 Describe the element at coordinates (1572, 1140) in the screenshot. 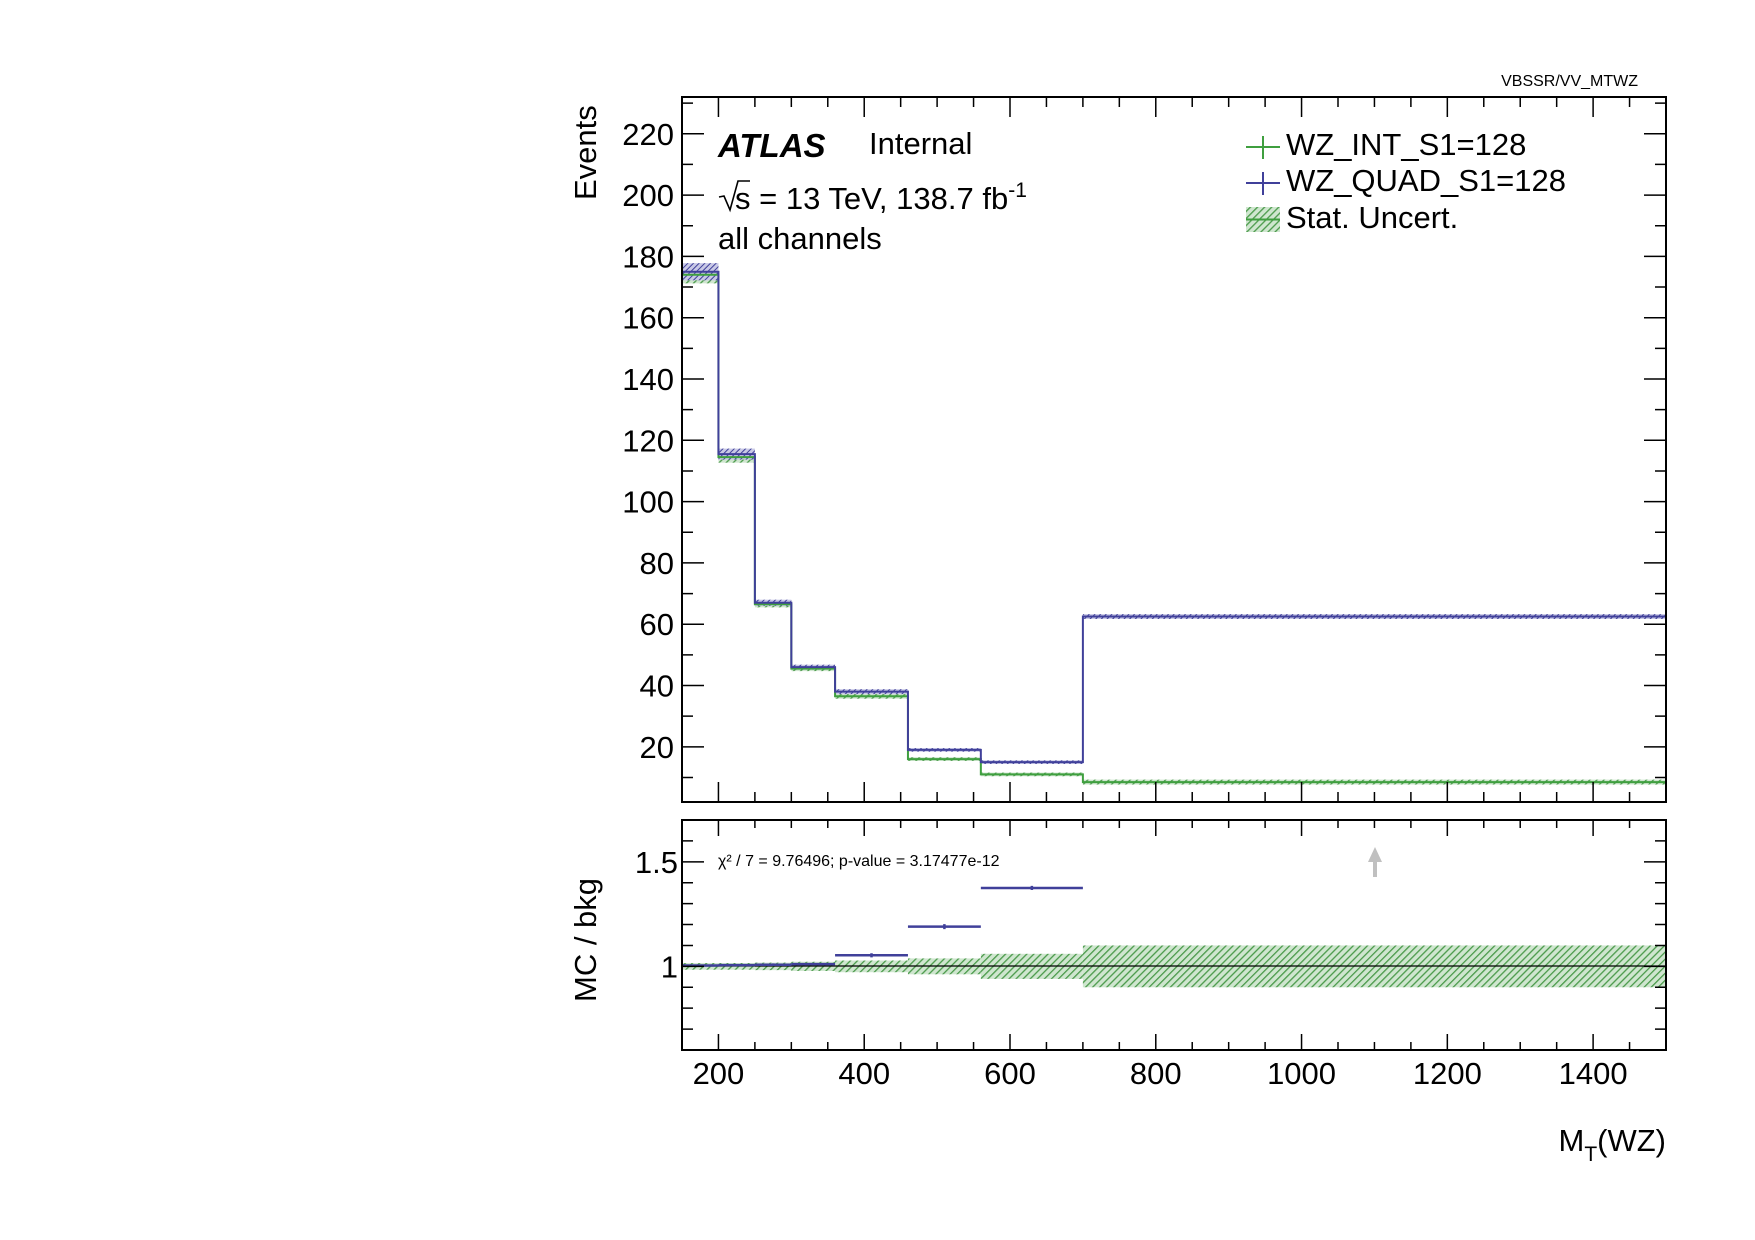

I see `x-axis-title-text: M` at that location.